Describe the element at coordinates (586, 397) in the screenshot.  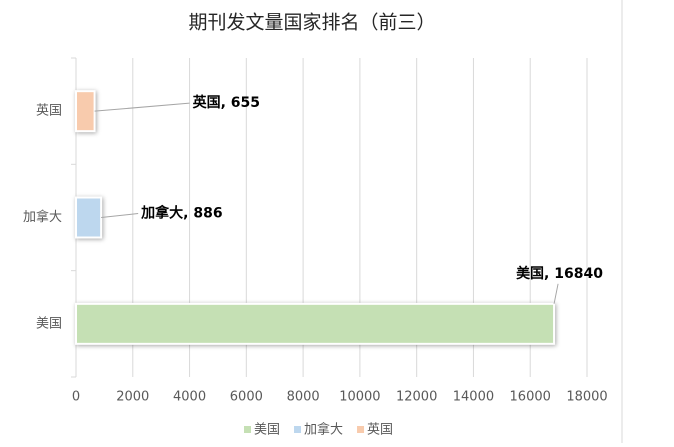
I see `x-tick-label: 18000` at that location.